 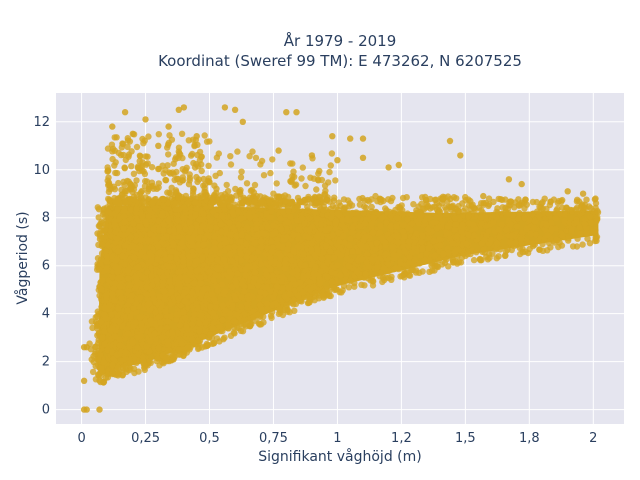 What do you see at coordinates (41, 122) in the screenshot?
I see `y-tick-label: 12` at bounding box center [41, 122].